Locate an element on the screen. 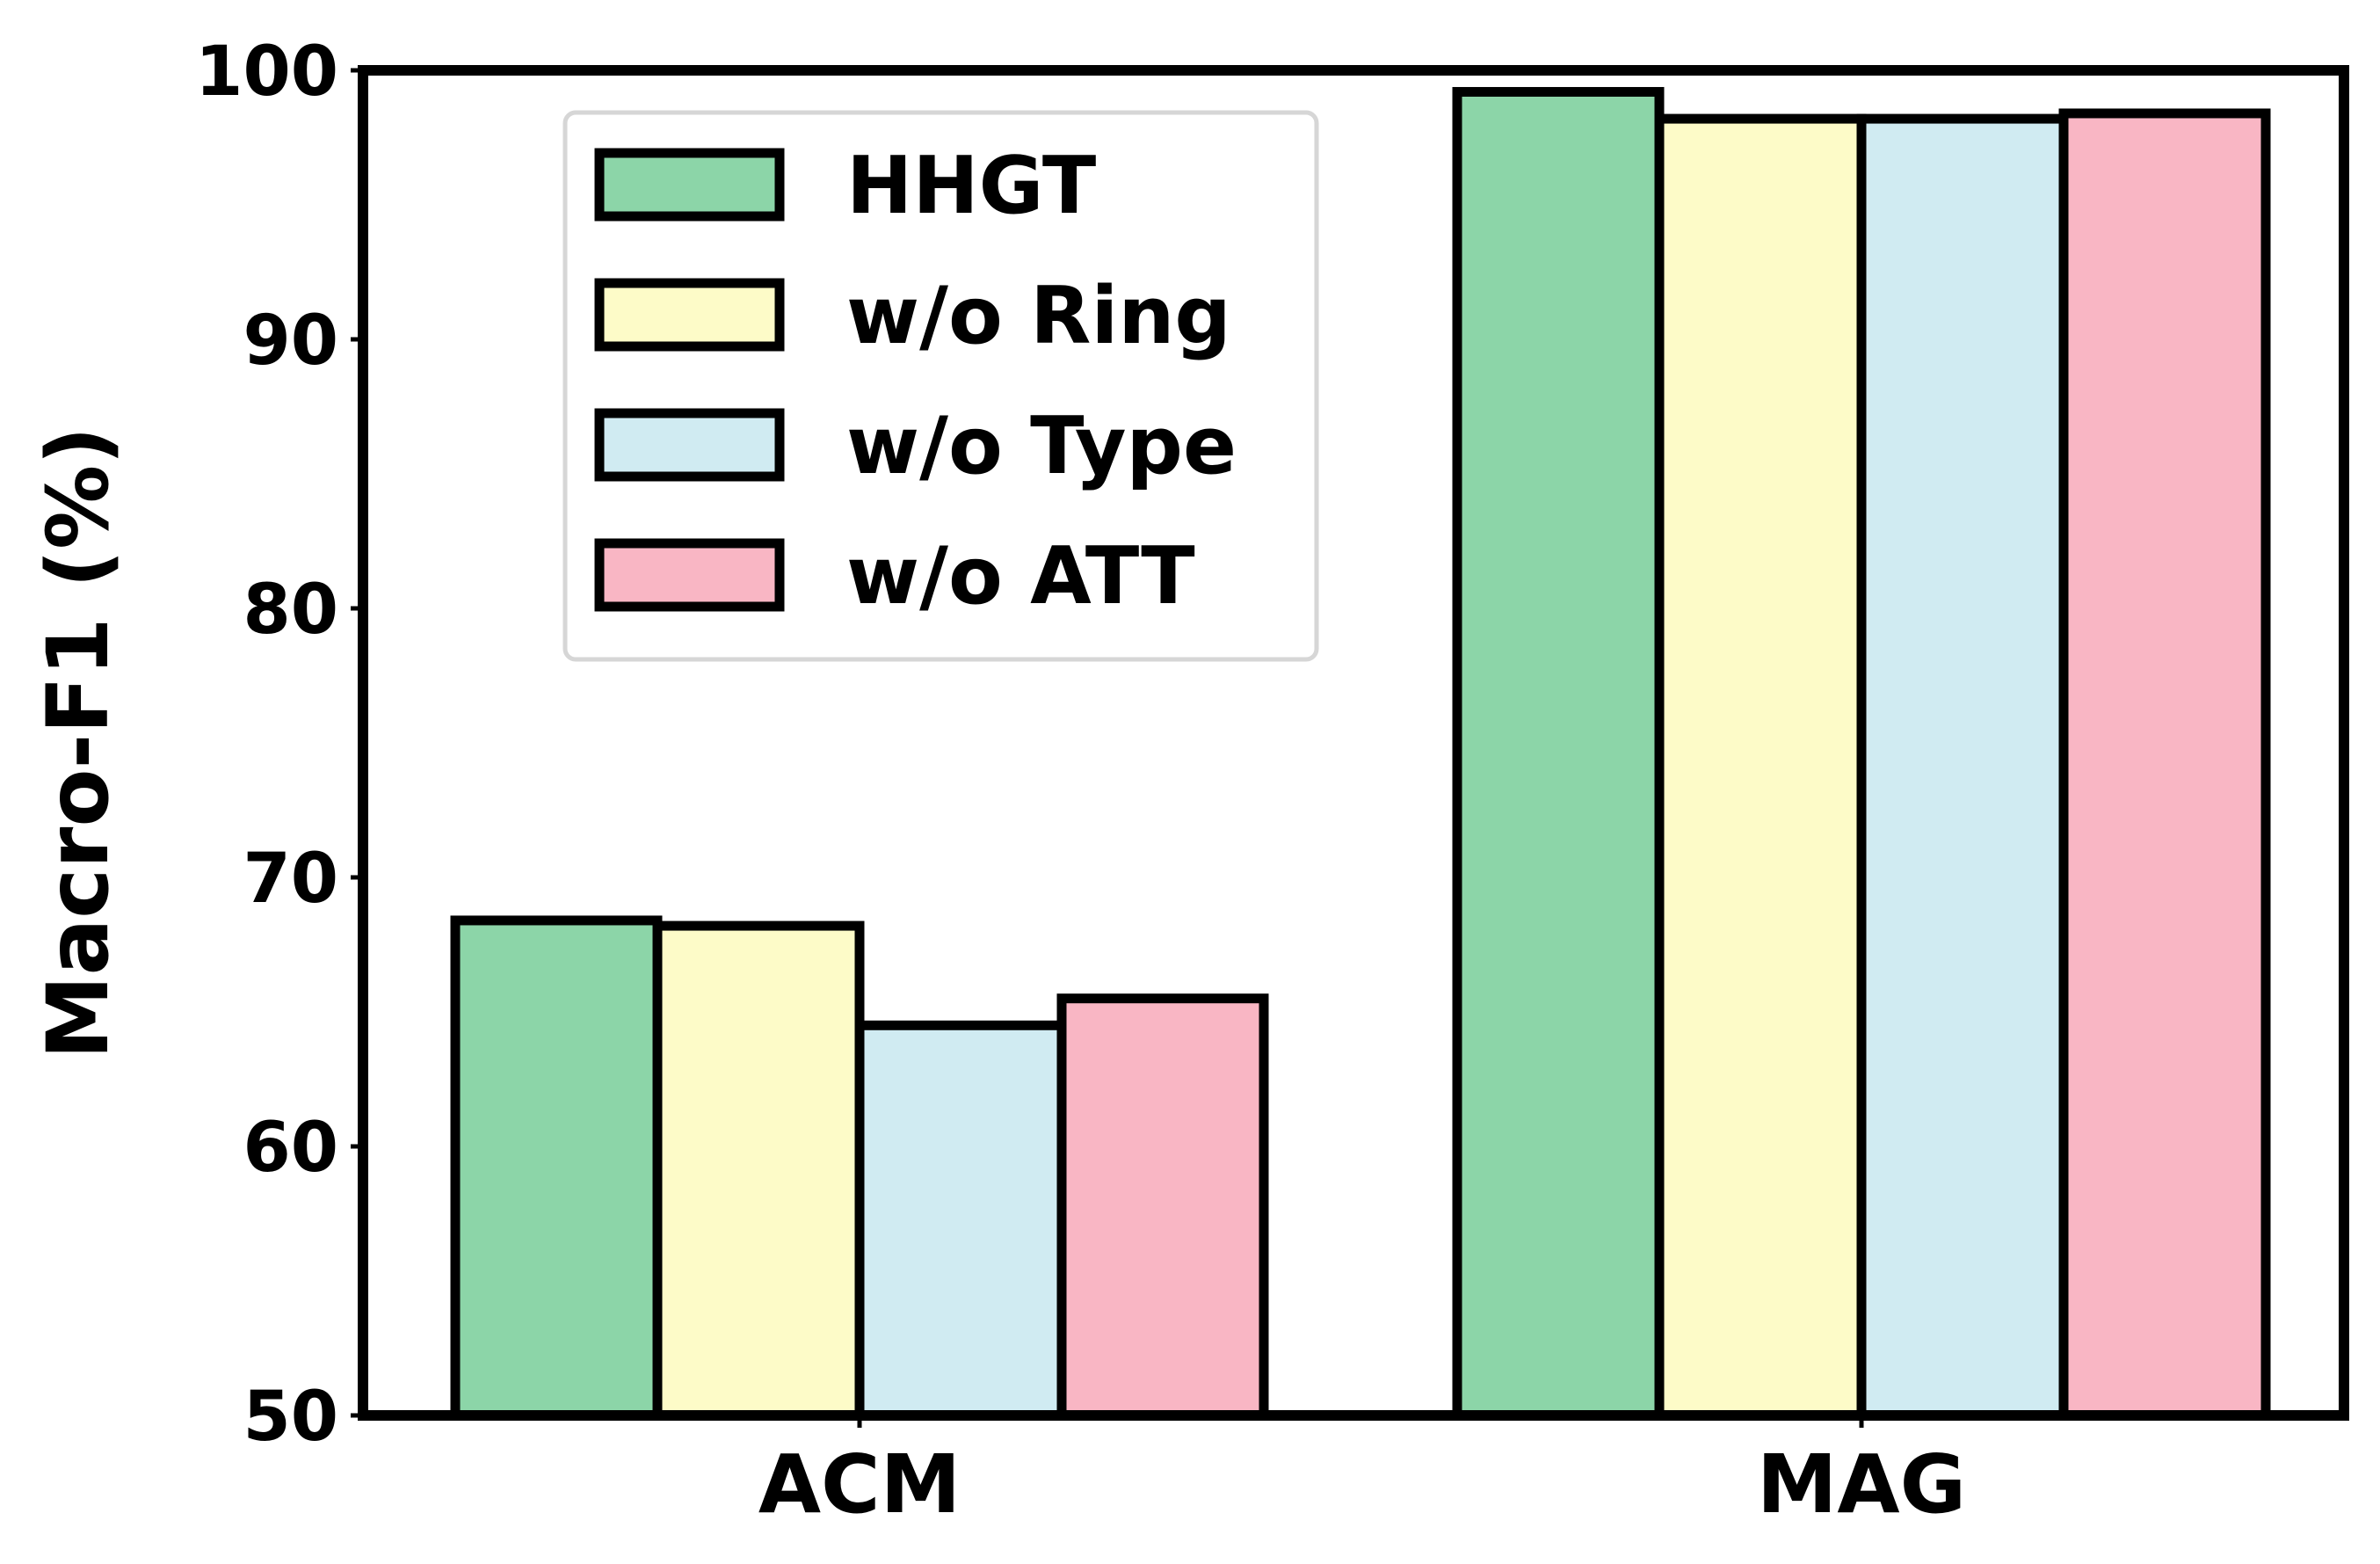 Image resolution: width=2380 pixels, height=1564 pixels. legend: HHGT w/o Ring w/o Type w/o ATT is located at coordinates (940, 386).